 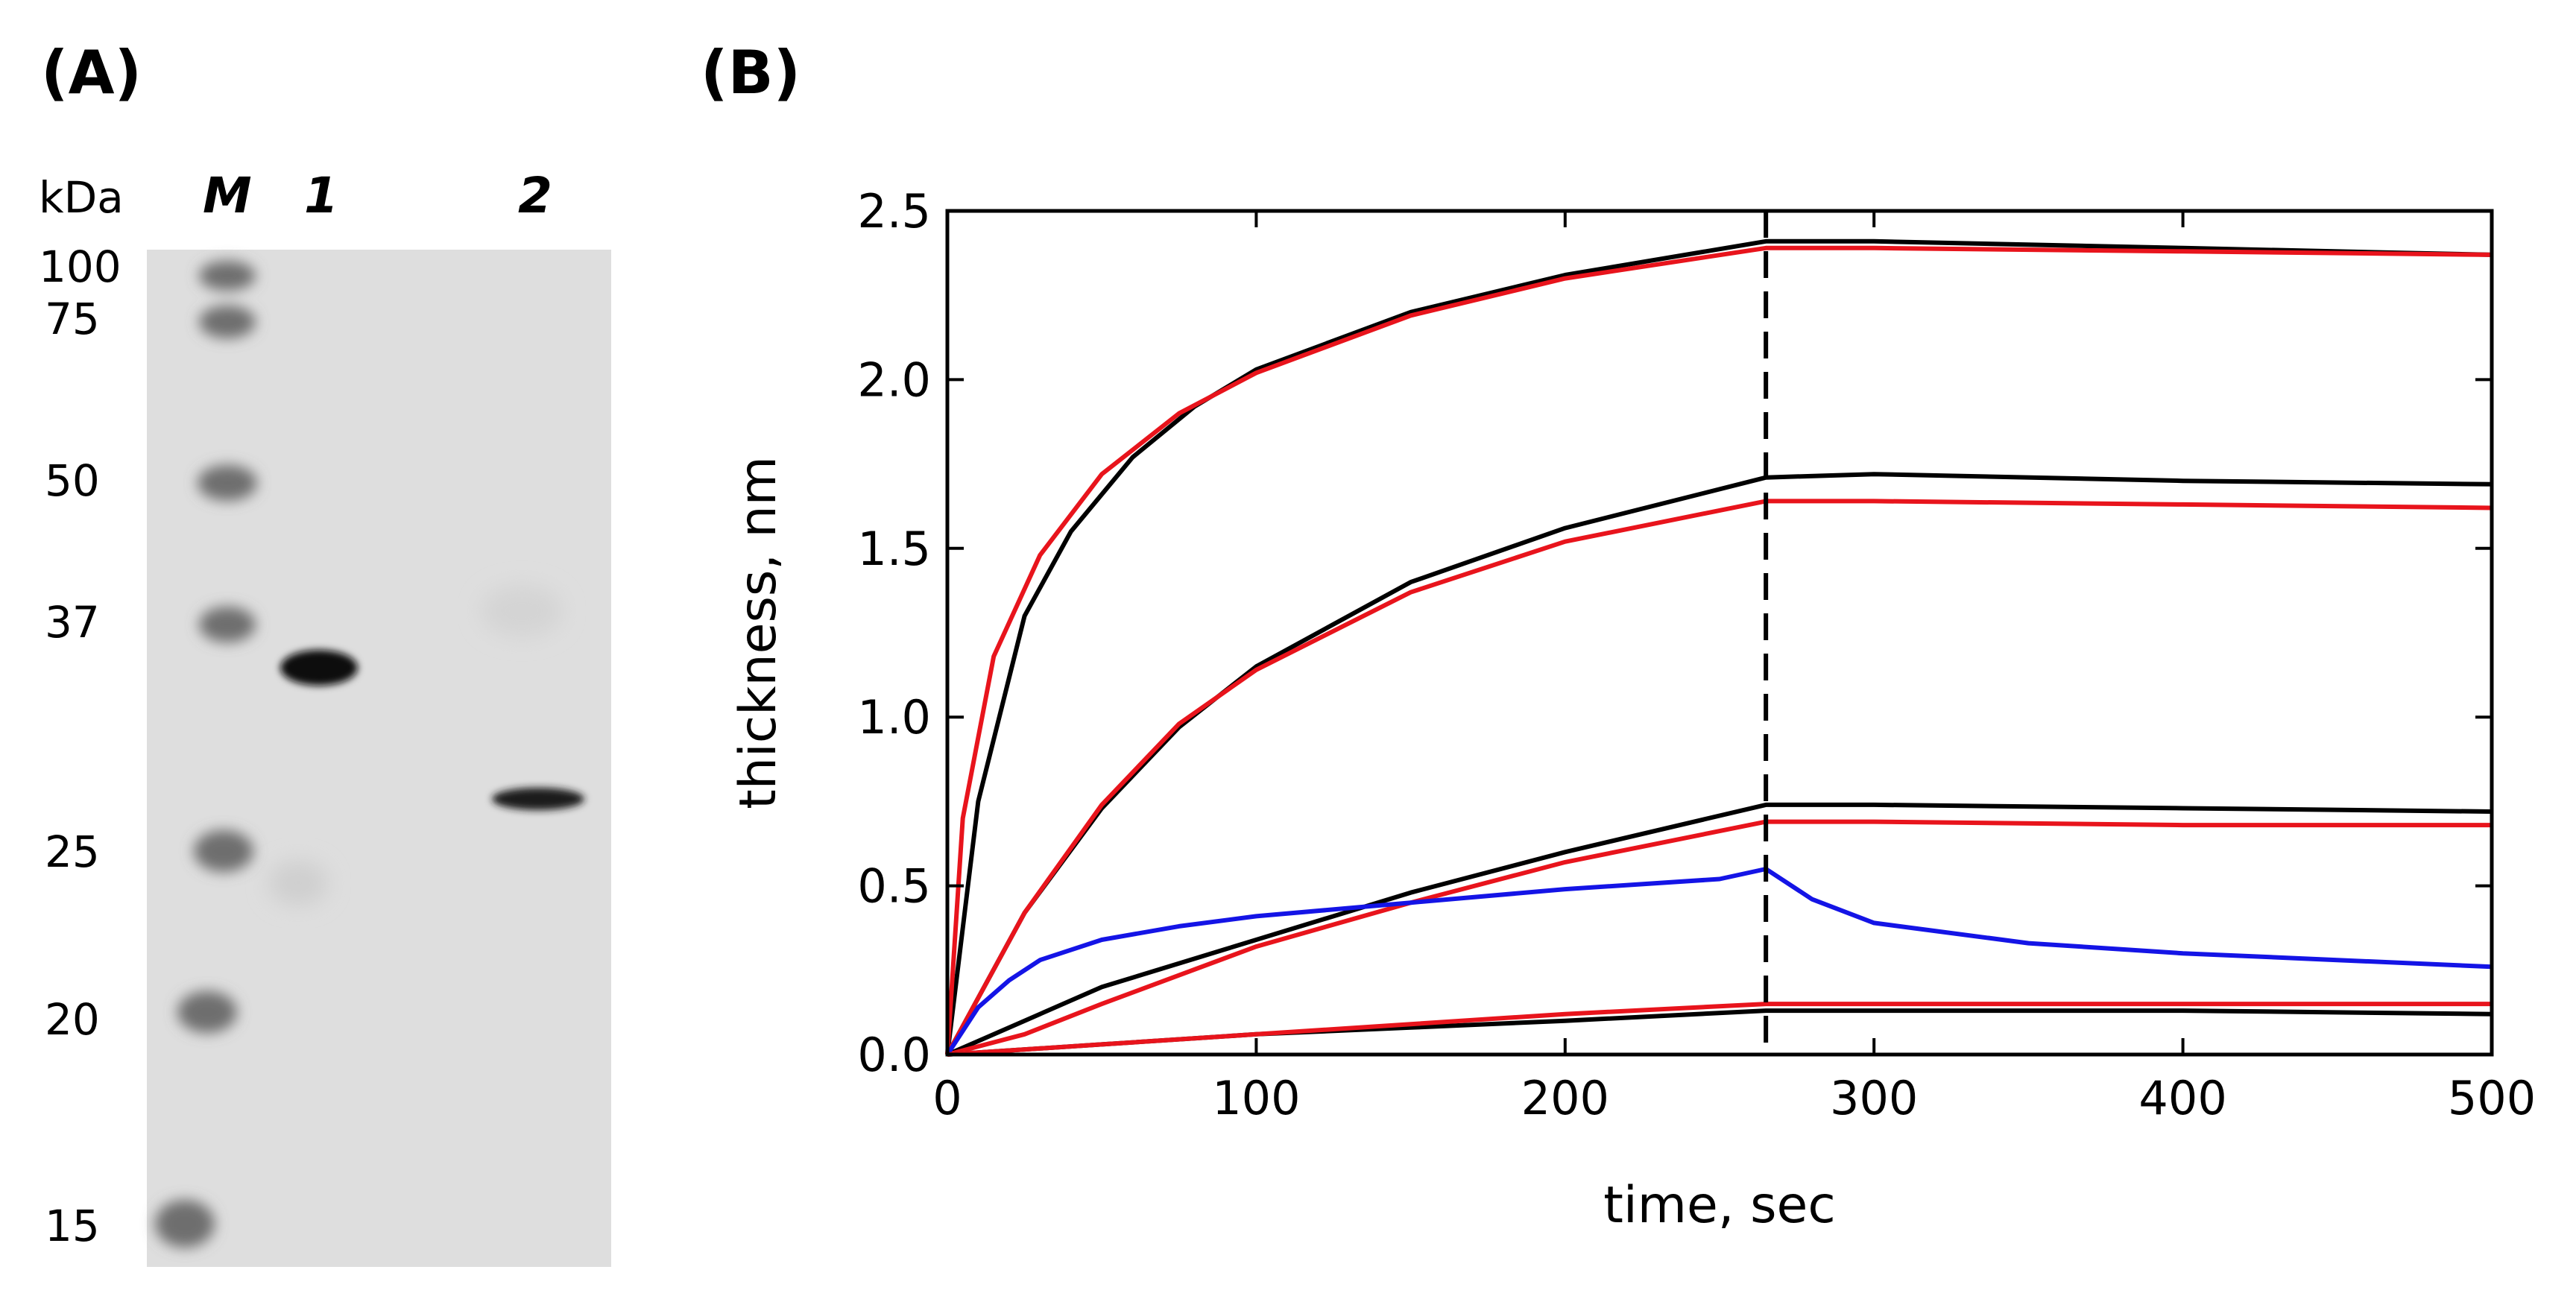 What do you see at coordinates (894, 211) in the screenshot?
I see `y-tick-label: 2.5` at bounding box center [894, 211].